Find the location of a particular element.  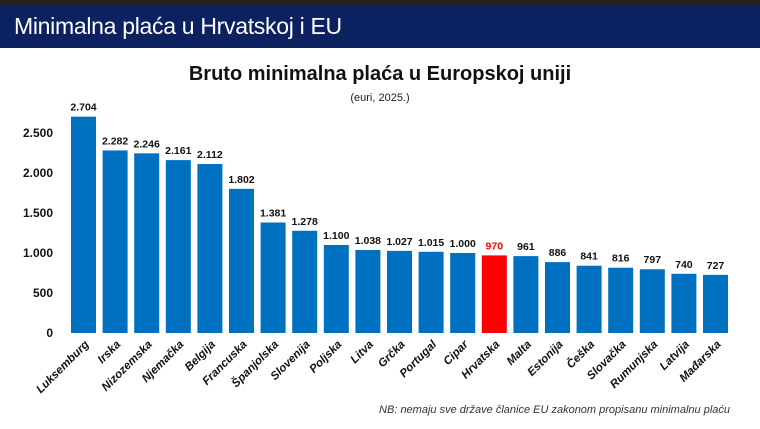

x-tick-label: Litva is located at coordinates (363, 352).